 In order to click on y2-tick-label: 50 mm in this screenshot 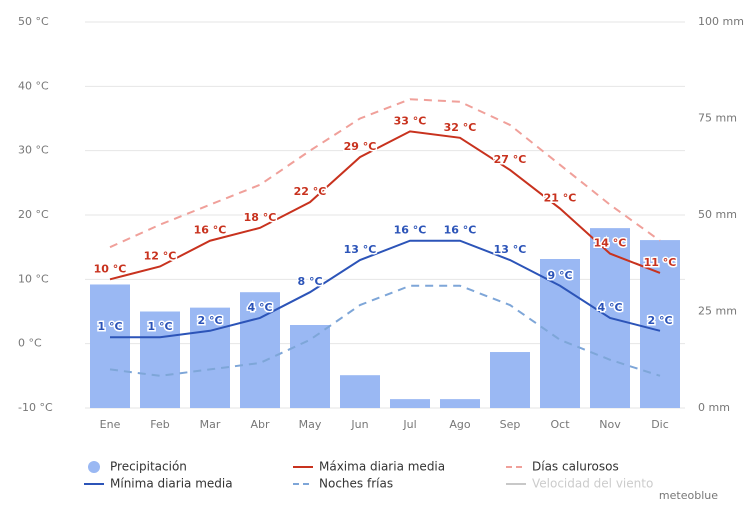, I will do `click(717, 214)`.